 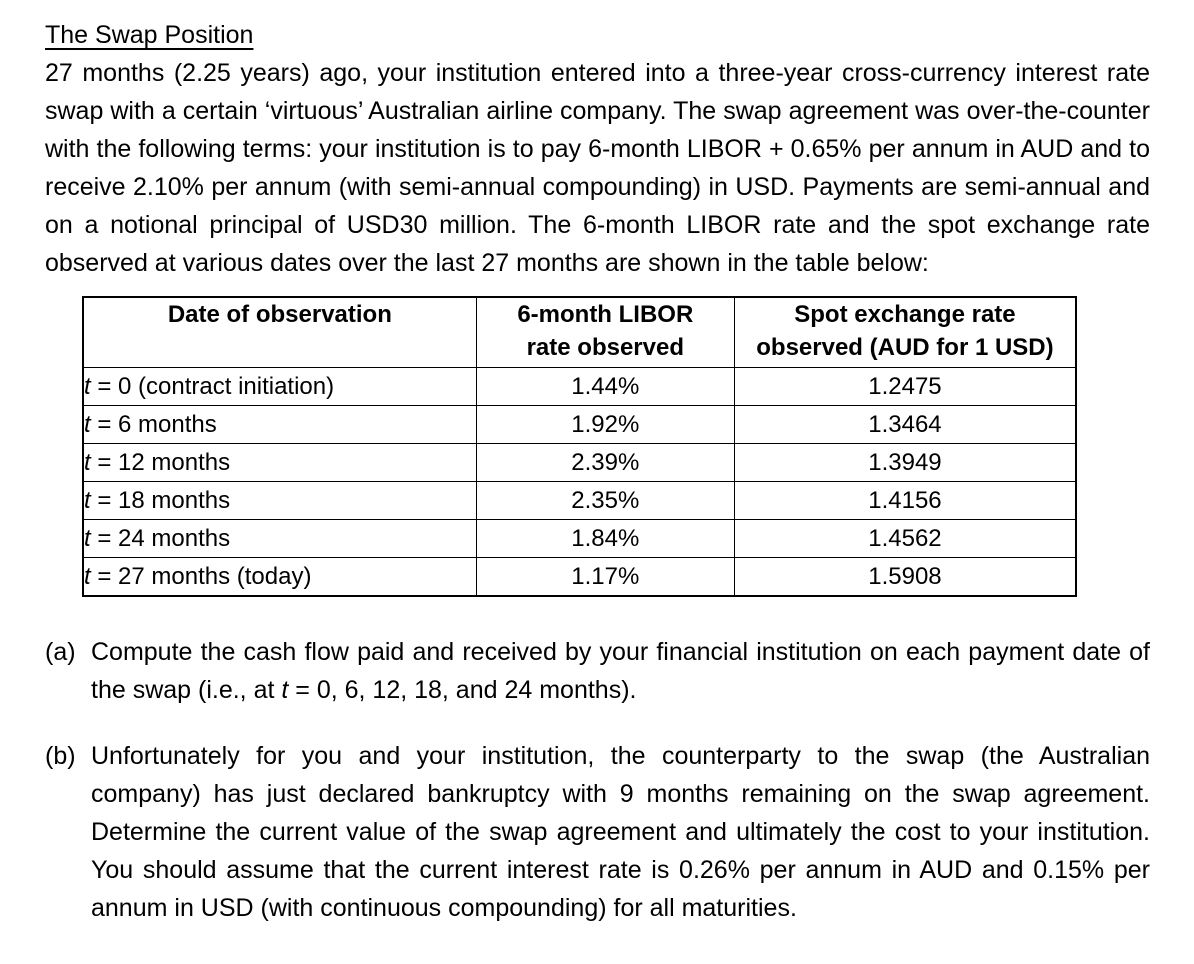 What do you see at coordinates (60, 652) in the screenshot?
I see `question-a-label: (a)` at bounding box center [60, 652].